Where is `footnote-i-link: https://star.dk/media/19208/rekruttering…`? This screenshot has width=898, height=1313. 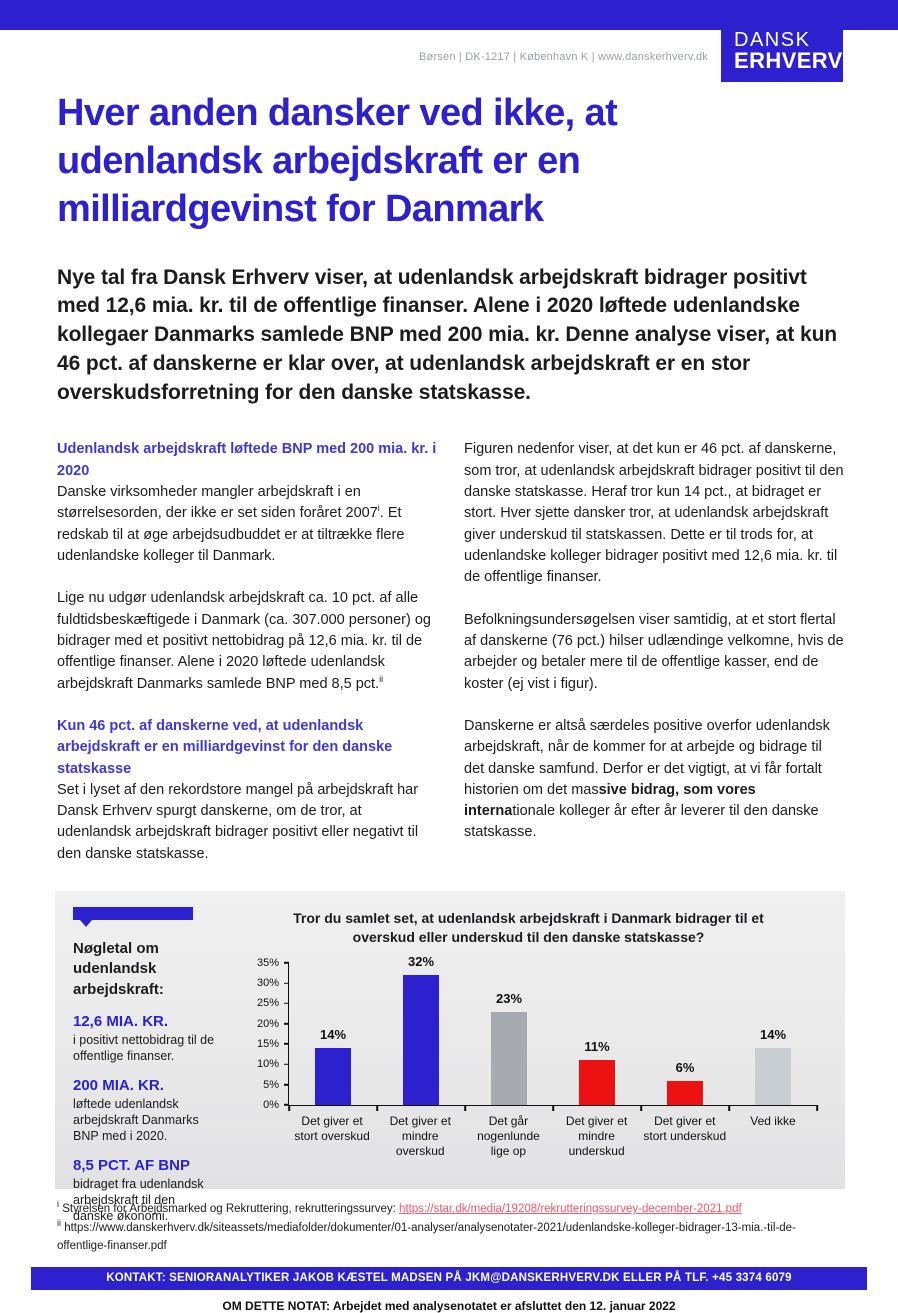 footnote-i-link: https://star.dk/media/19208/rekruttering… is located at coordinates (570, 1209).